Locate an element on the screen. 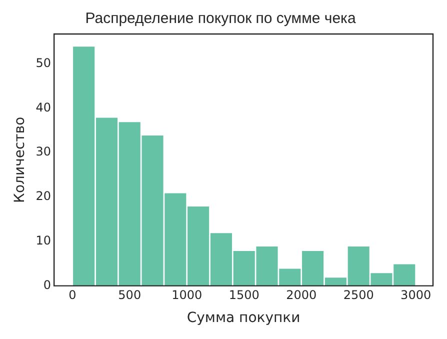 The image size is (447, 339). y-tick-label: 50 is located at coordinates (44, 63).